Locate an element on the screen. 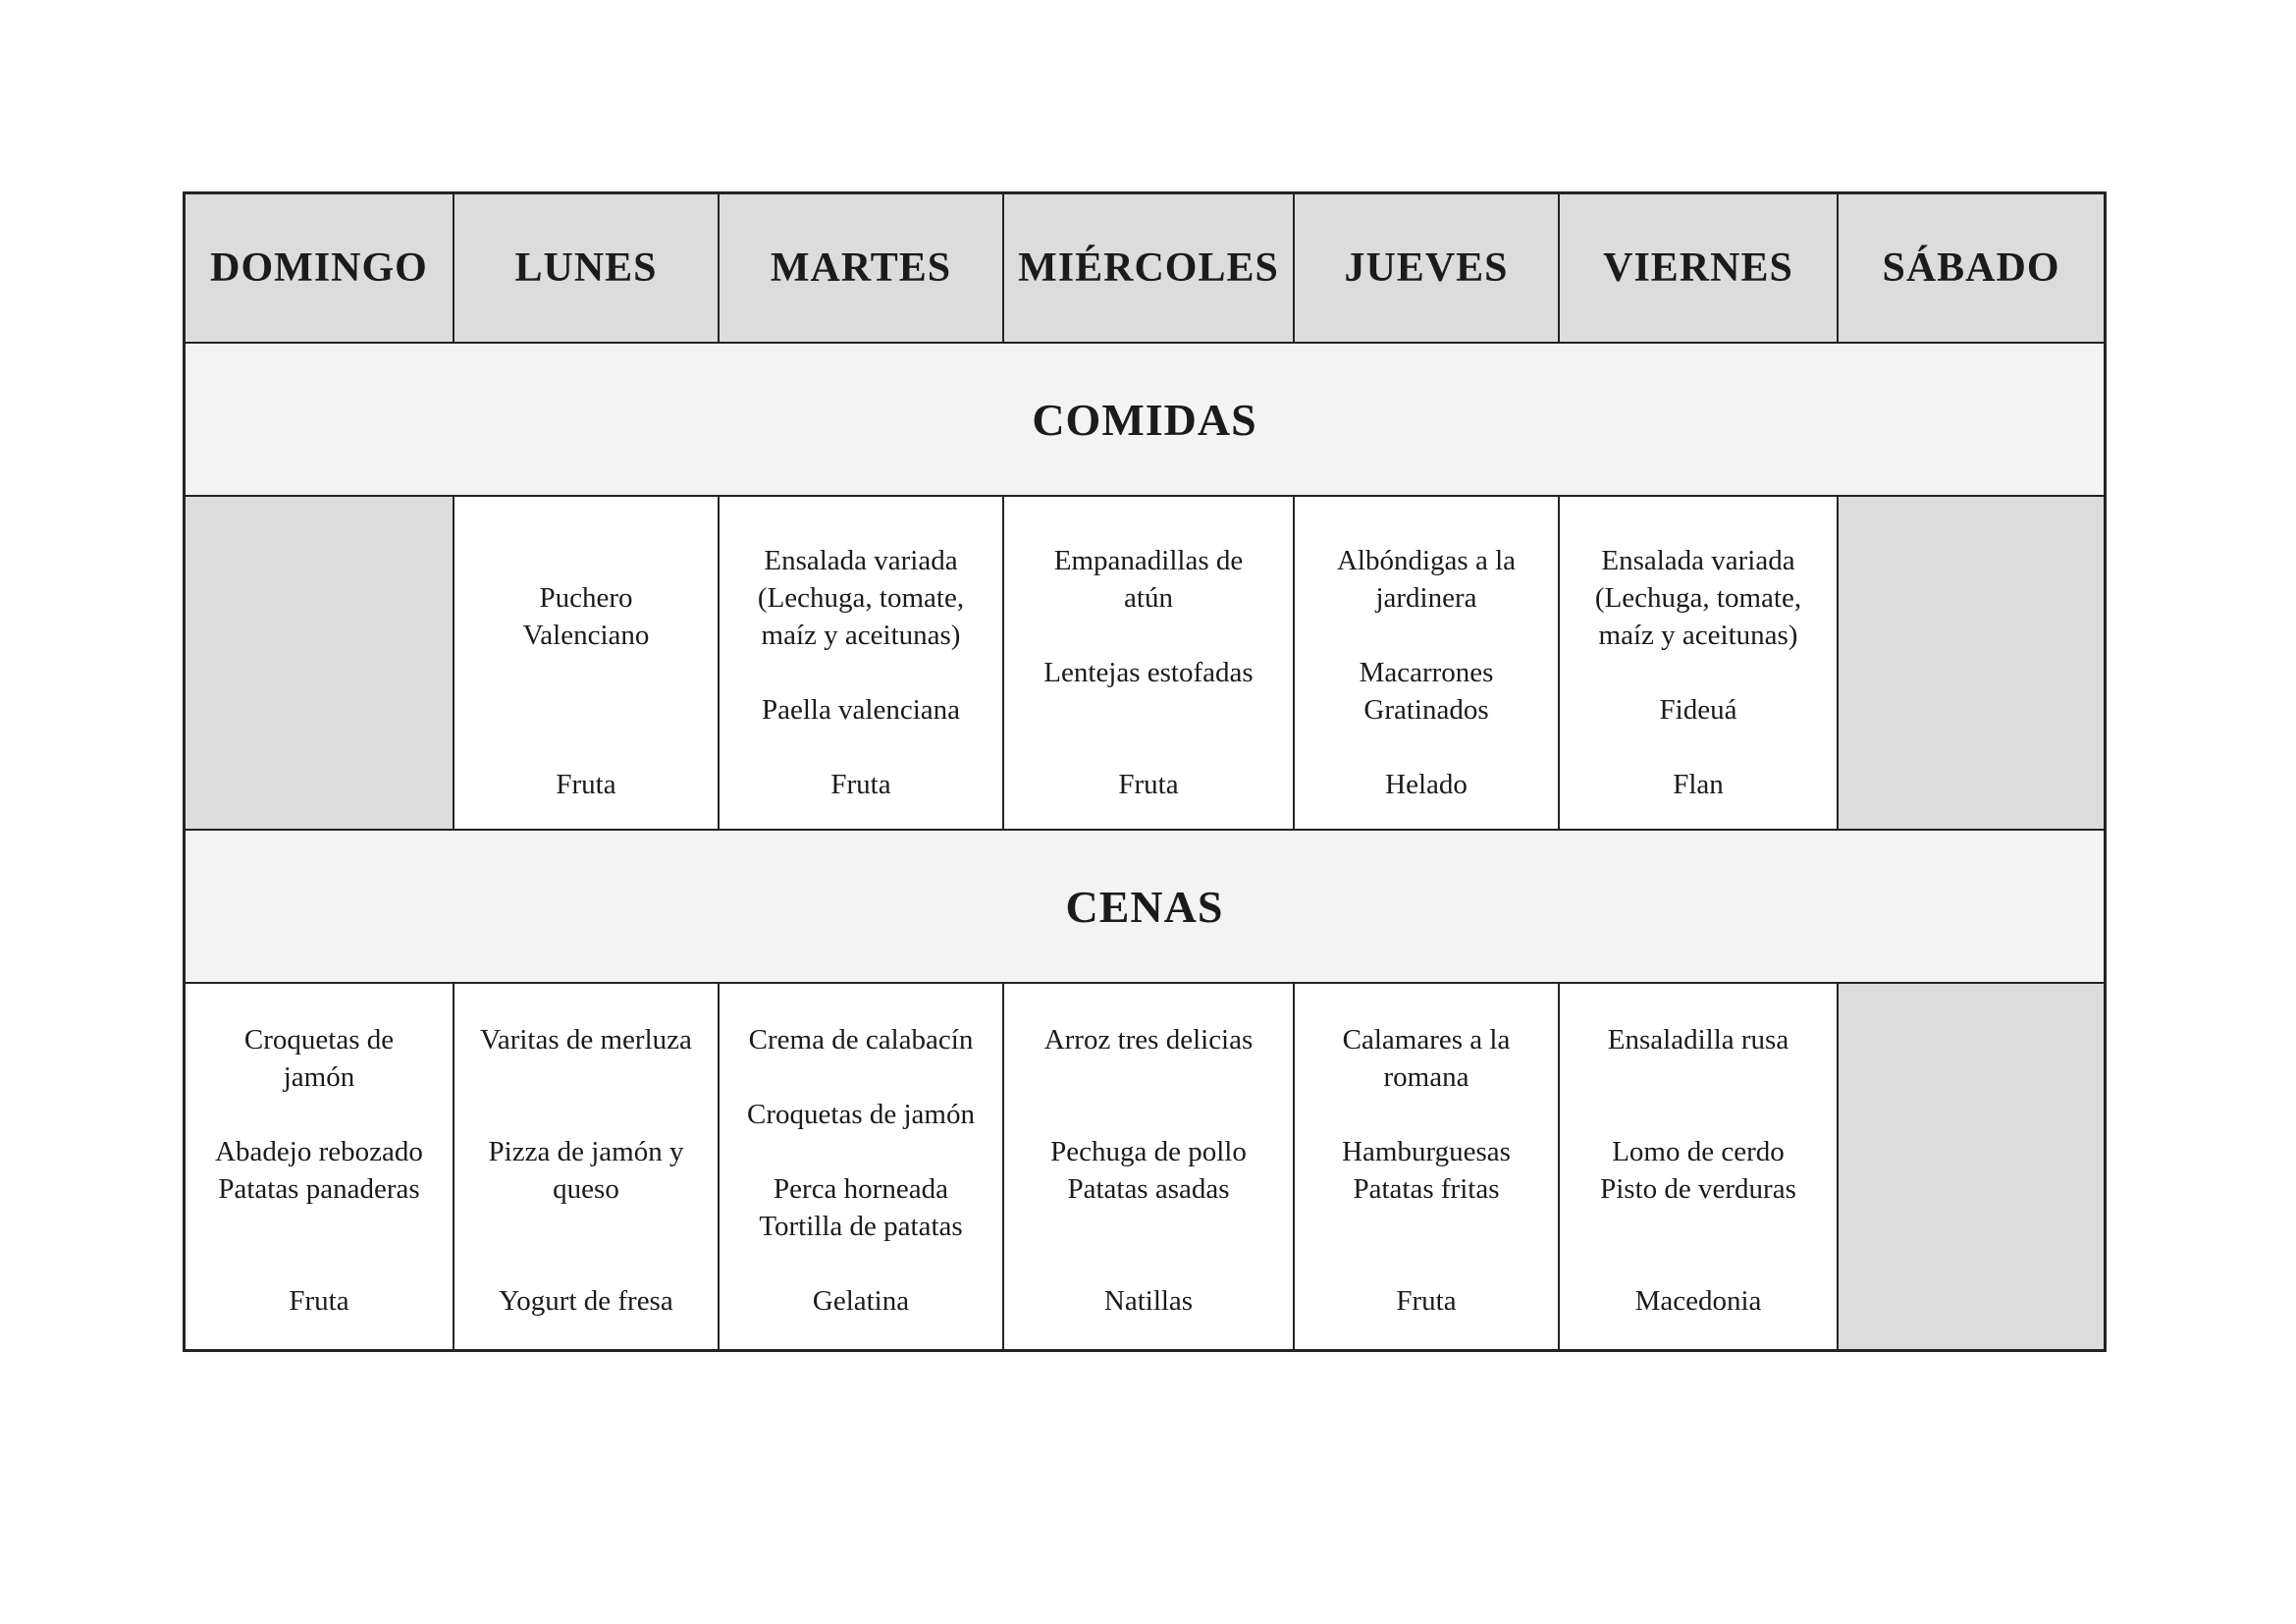 This screenshot has height=1624, width=2296. menu-line: Arroz tres delicias is located at coordinates (1148, 1040).